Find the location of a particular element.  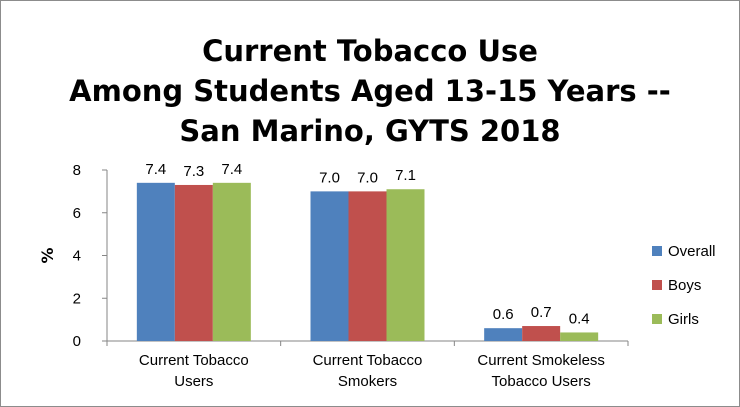

y-tick-label: 4 is located at coordinates (77, 256).